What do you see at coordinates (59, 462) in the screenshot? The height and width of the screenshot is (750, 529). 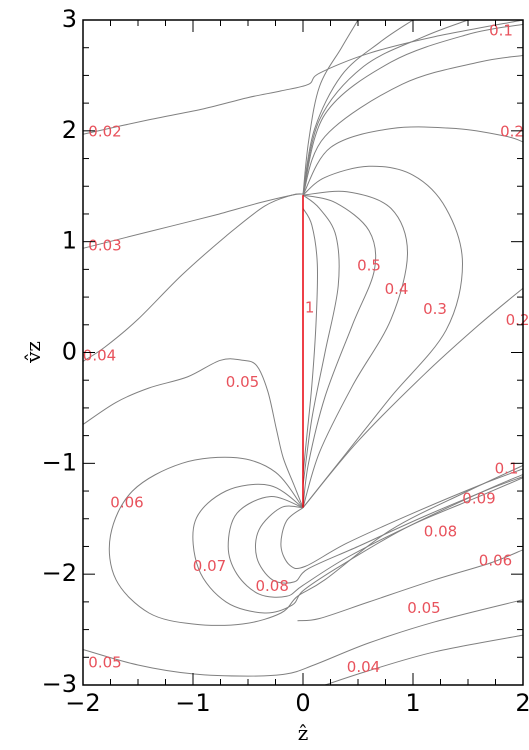 I see `y-tick-label: −1` at bounding box center [59, 462].